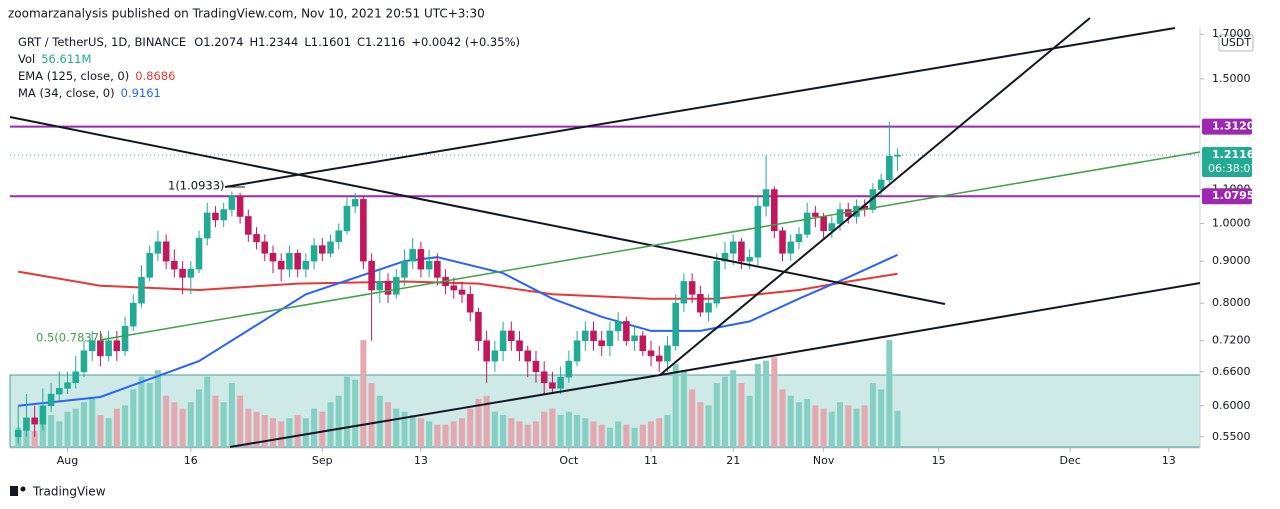 This screenshot has width=1280, height=509. Describe the element at coordinates (381, 42) in the screenshot. I see `ohlc: C1.2116` at that location.